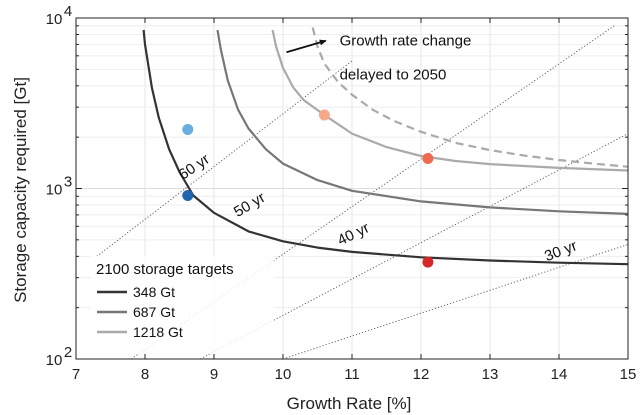 This screenshot has width=642, height=415. Describe the element at coordinates (306, 46) in the screenshot. I see `annotation-arrow` at that location.